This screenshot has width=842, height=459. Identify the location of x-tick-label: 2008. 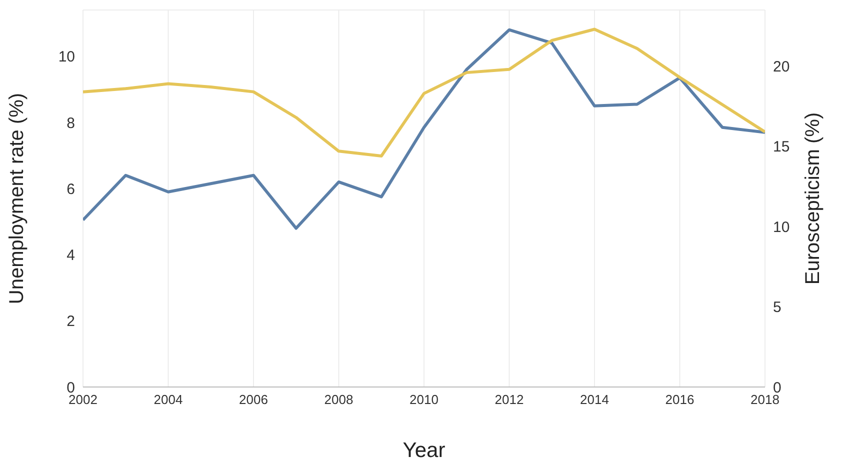
(339, 400).